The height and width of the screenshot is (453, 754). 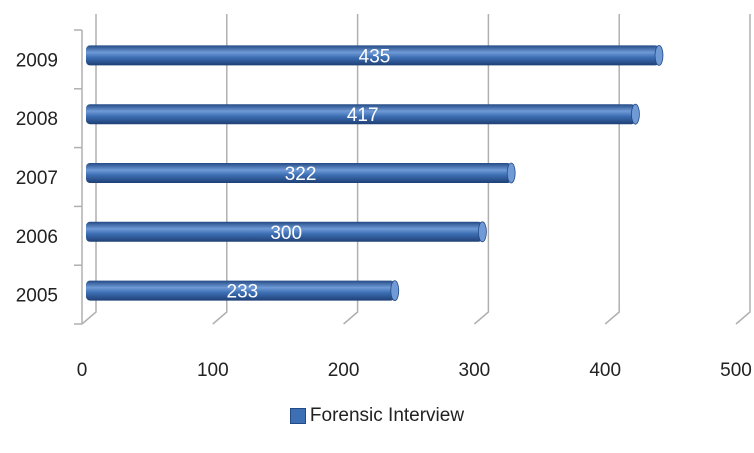 I want to click on x-tick-label: 400, so click(x=605, y=370).